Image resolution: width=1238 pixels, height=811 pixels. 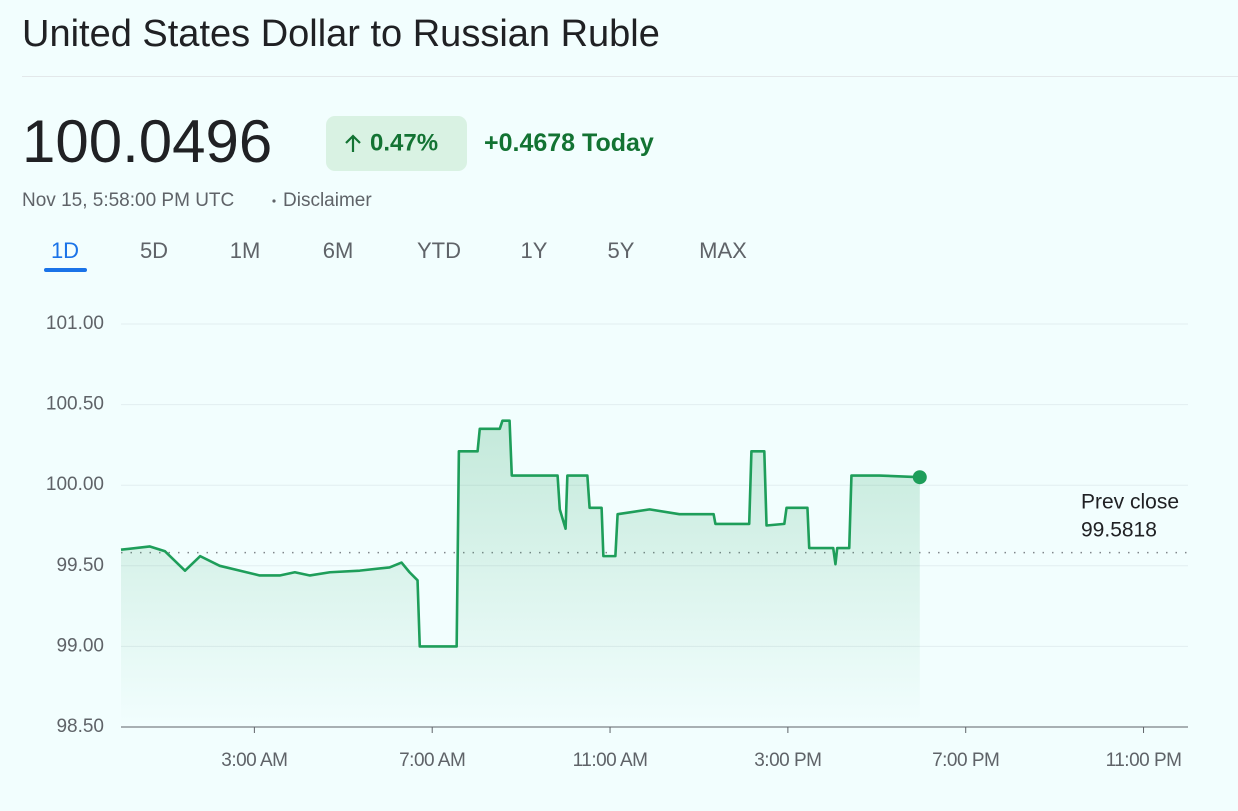 What do you see at coordinates (1144, 760) in the screenshot?
I see `x-tick-label: 11:00 PM` at bounding box center [1144, 760].